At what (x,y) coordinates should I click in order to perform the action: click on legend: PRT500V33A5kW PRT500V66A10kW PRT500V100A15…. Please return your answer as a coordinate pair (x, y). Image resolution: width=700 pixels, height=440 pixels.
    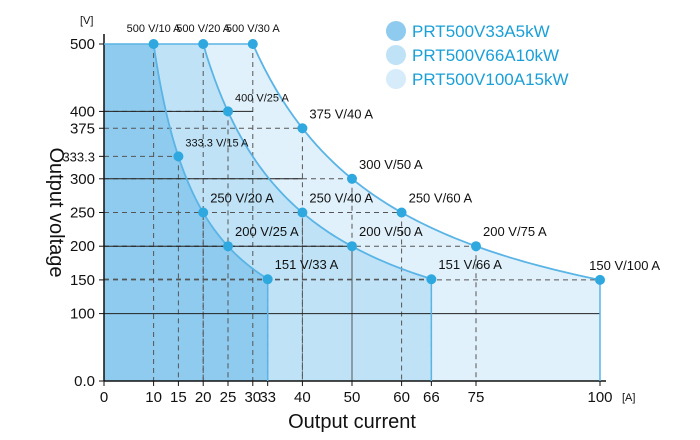
    Looking at the image, I should click on (477, 55).